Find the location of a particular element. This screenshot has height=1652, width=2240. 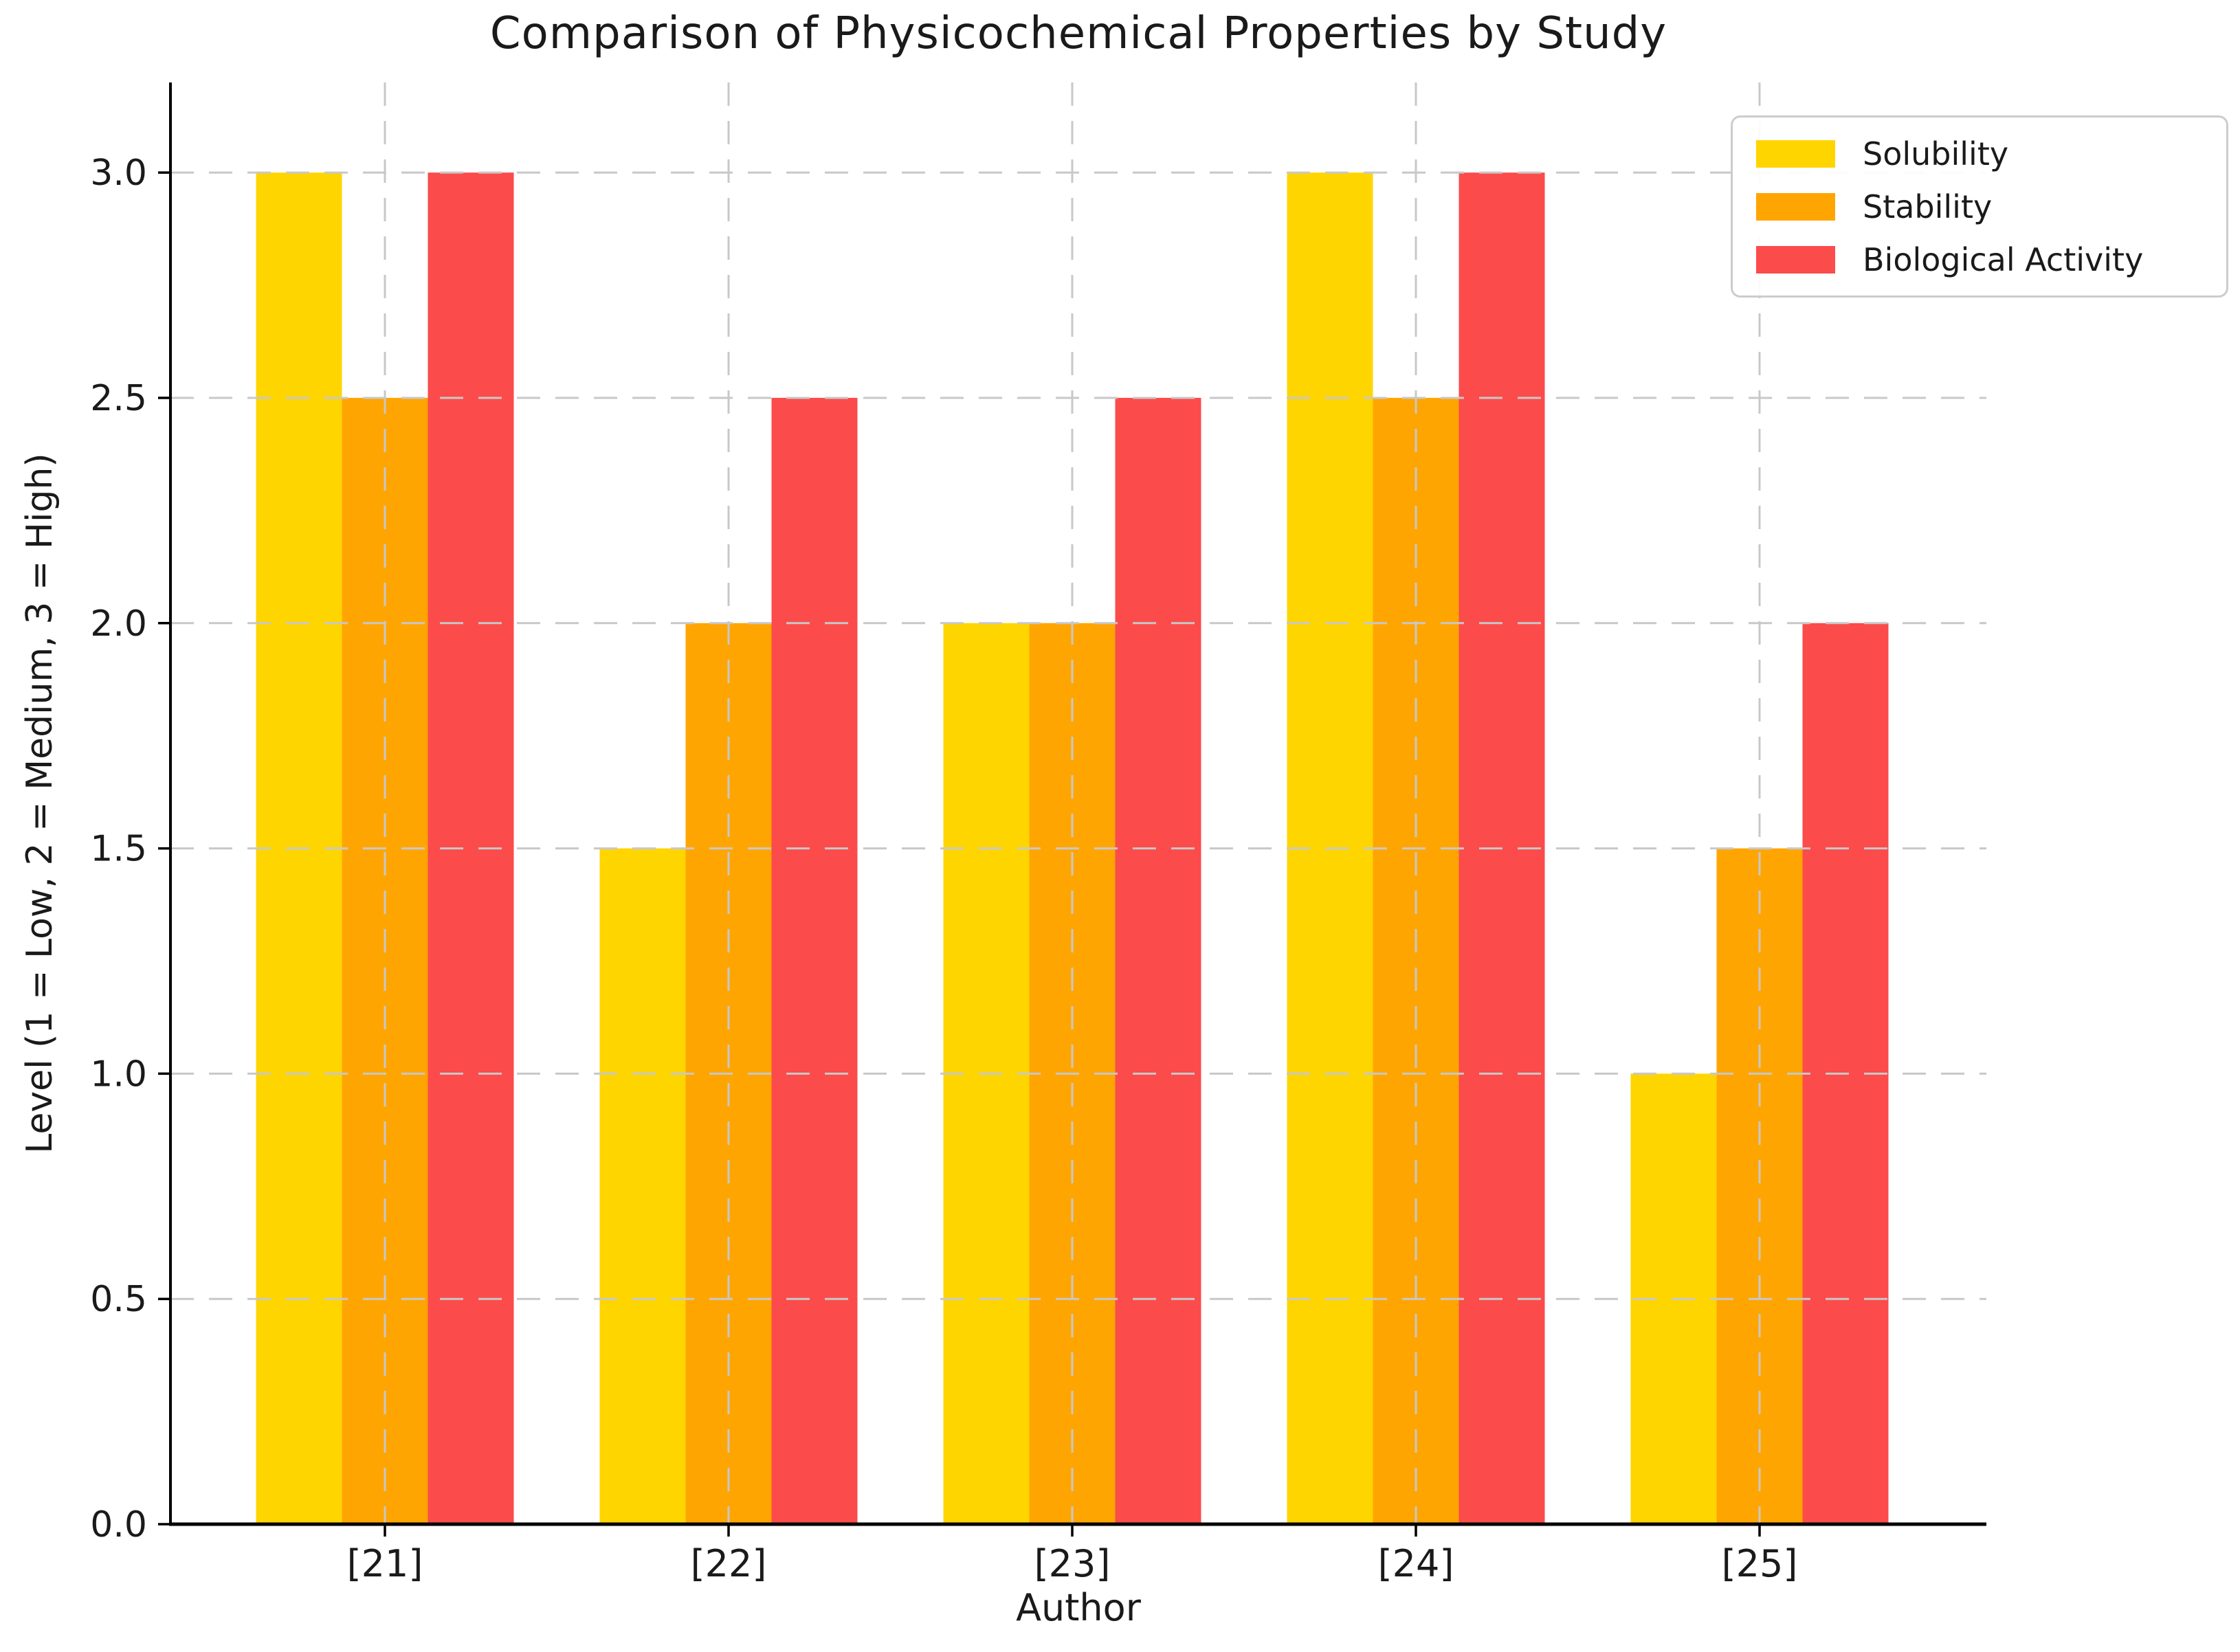

y-tick-label: 2.5 is located at coordinates (118, 398).